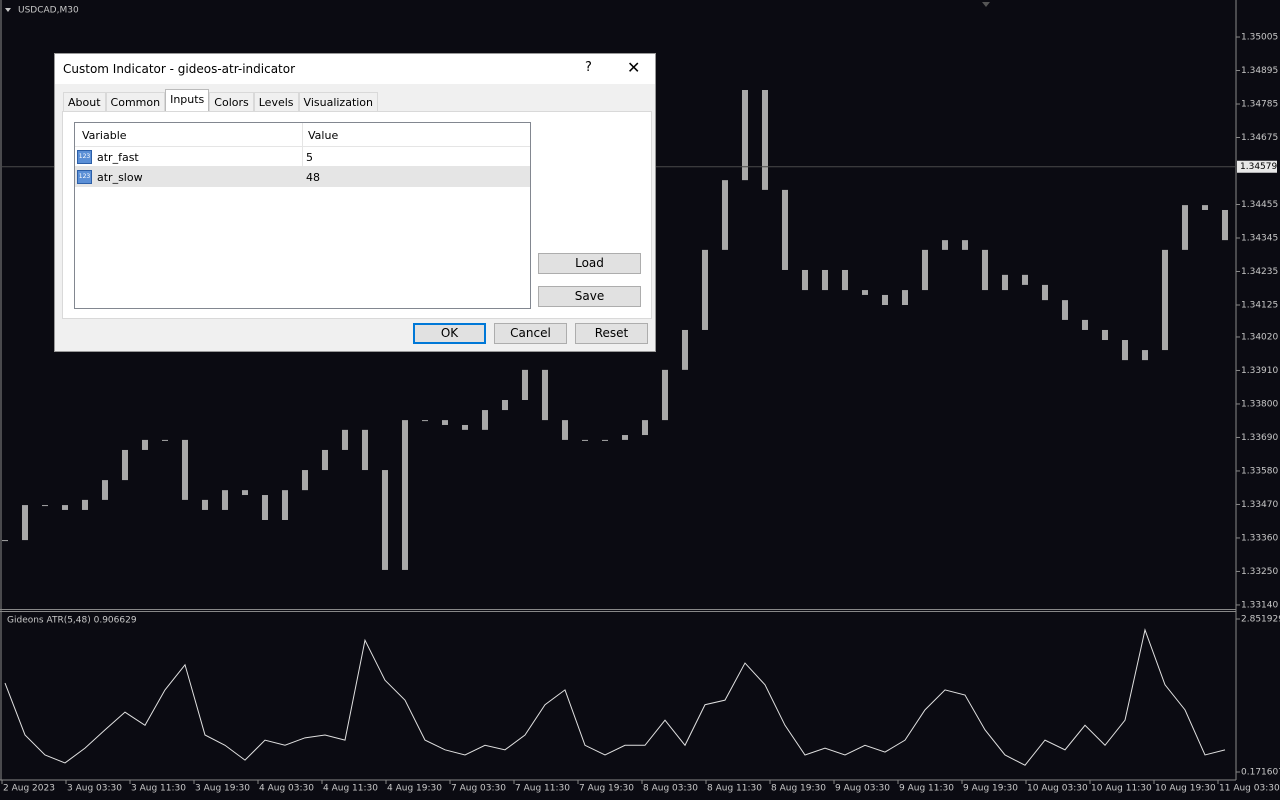  Describe the element at coordinates (588, 67) in the screenshot. I see `help-button: ?` at that location.